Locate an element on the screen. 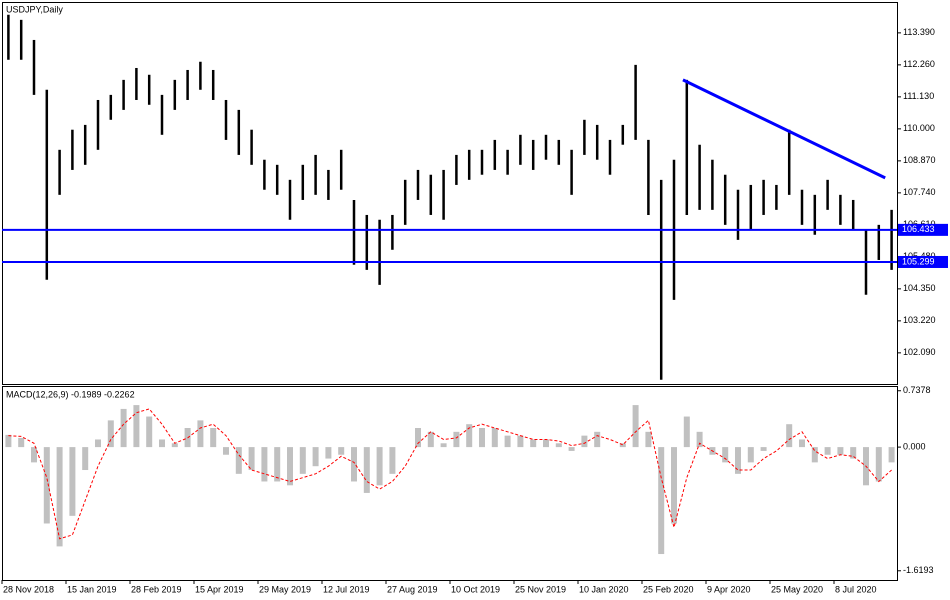  x-tick-label: 8 Jul 2020 is located at coordinates (856, 589).